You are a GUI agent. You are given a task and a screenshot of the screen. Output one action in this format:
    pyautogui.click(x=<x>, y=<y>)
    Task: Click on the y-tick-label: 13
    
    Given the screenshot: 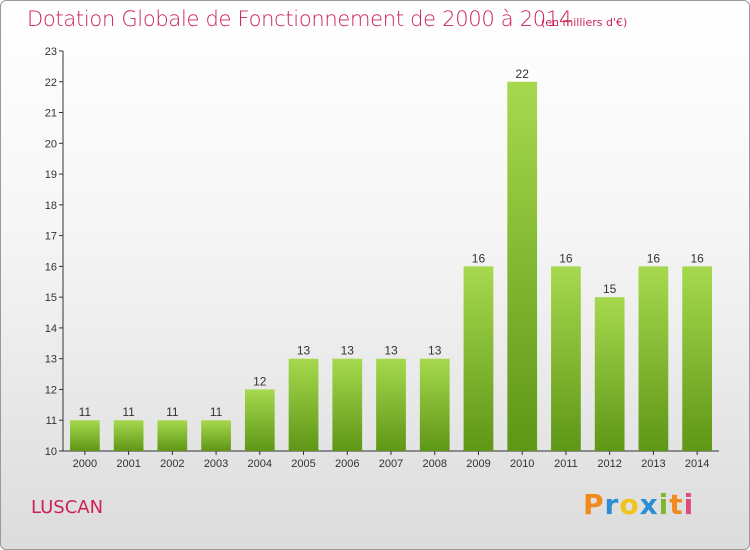 What is the action you would take?
    pyautogui.click(x=51, y=360)
    